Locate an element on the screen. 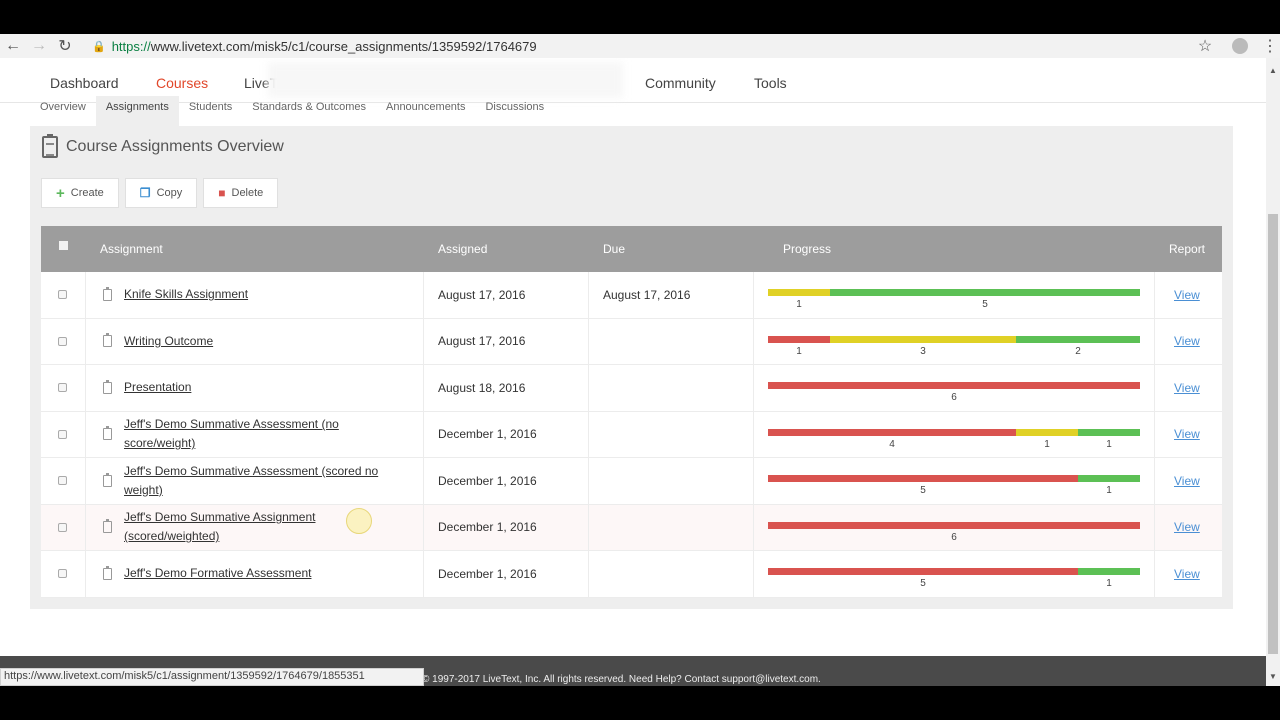  assignment-link: Knife Skills Assignment is located at coordinates (186, 294).